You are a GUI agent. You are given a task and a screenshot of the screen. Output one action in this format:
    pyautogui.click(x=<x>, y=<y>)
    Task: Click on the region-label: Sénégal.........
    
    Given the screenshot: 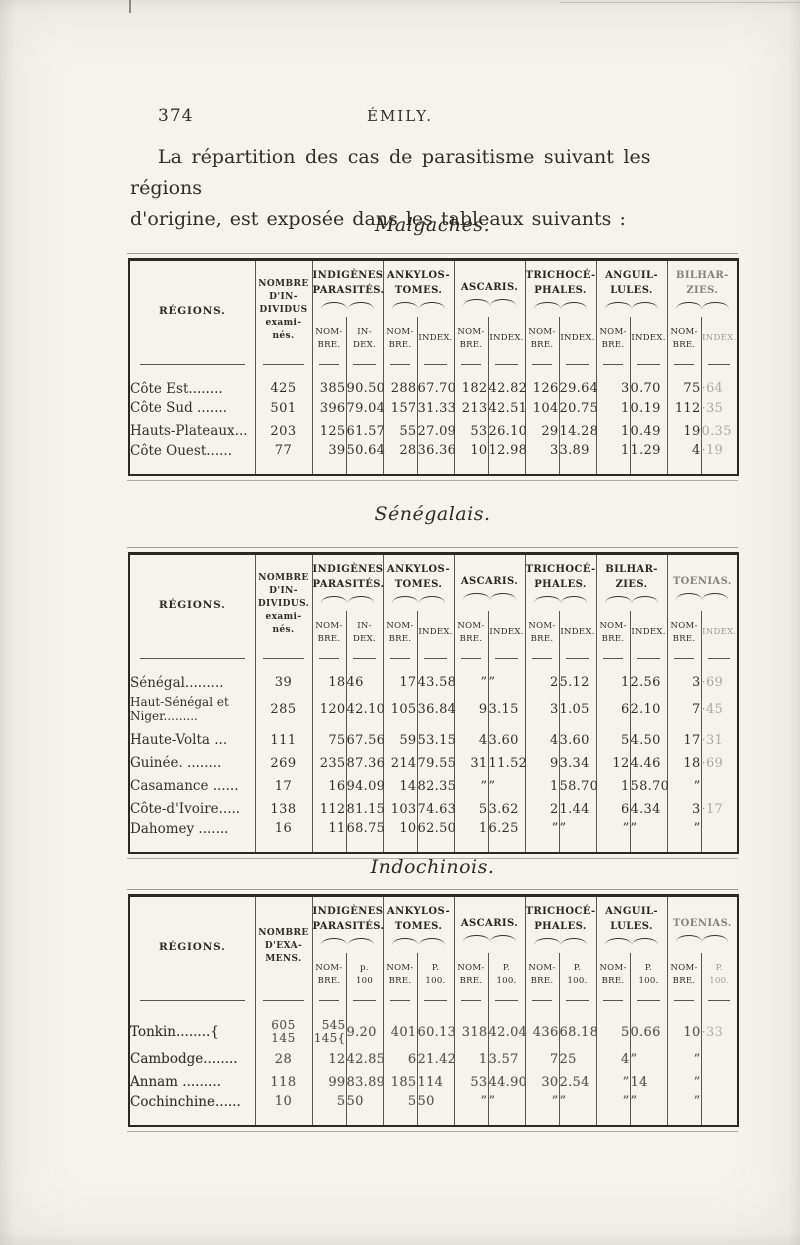 What is the action you would take?
    pyautogui.click(x=177, y=682)
    